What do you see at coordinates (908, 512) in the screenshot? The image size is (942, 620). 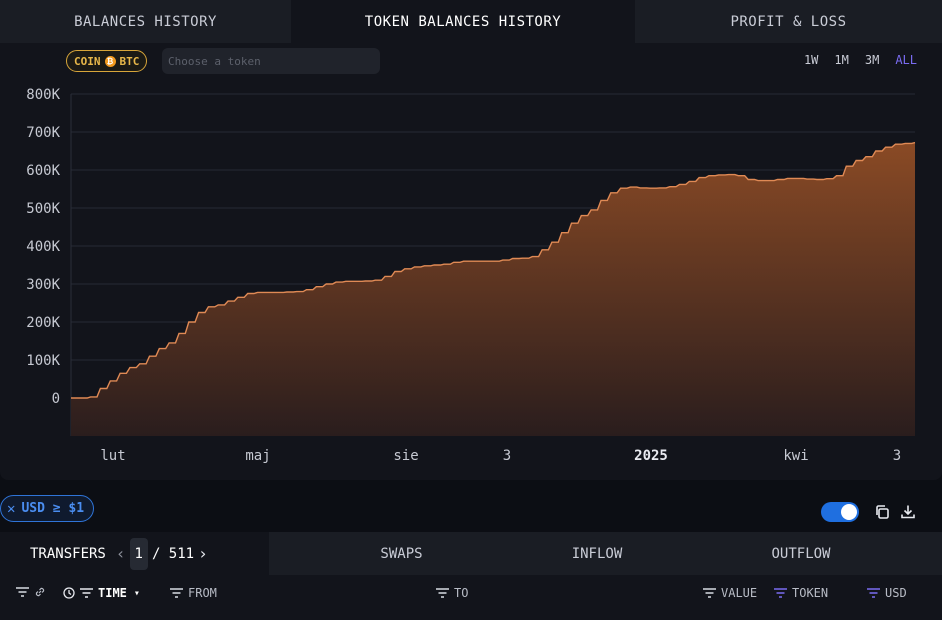 I see `download-icon` at bounding box center [908, 512].